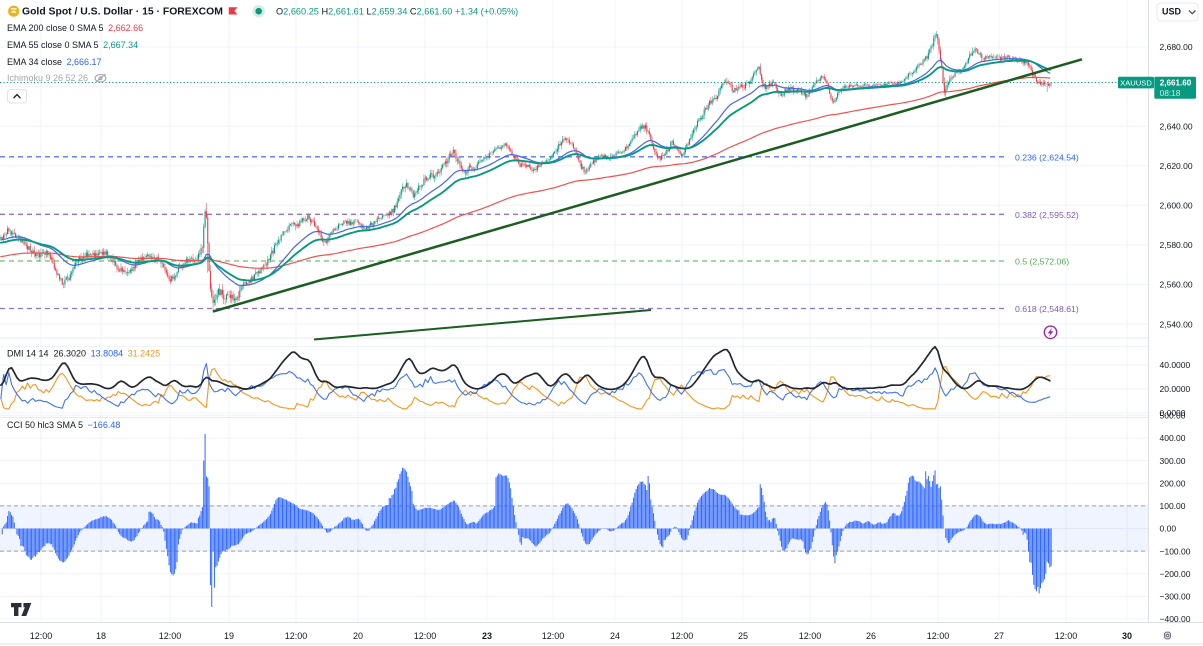 The width and height of the screenshot is (1203, 646). What do you see at coordinates (75, 28) in the screenshot?
I see `svg-text: EMA 200 close 0 SMA 5 2,662.66` at bounding box center [75, 28].